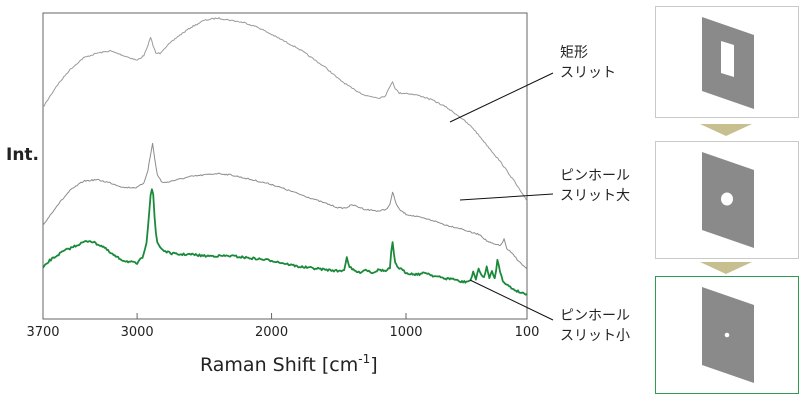 The height and width of the screenshot is (400, 800). I want to click on pinhole-large-icon, so click(728, 200).